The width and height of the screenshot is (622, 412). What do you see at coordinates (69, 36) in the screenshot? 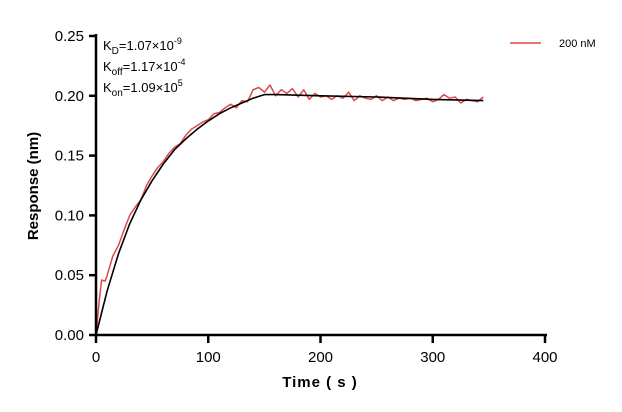
I see `y-tick-label: 0.25` at bounding box center [69, 36].